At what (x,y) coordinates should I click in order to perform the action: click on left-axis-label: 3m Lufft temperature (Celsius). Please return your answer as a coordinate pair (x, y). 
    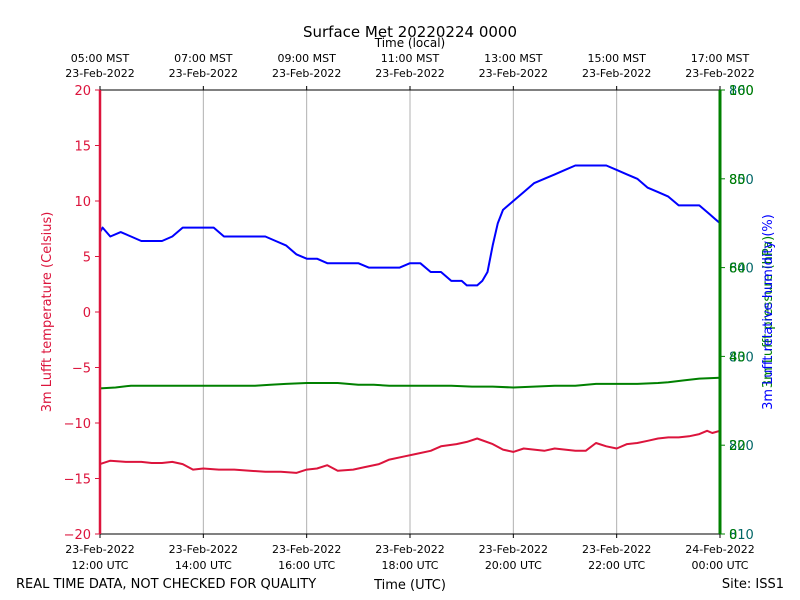
    Looking at the image, I should click on (47, 312).